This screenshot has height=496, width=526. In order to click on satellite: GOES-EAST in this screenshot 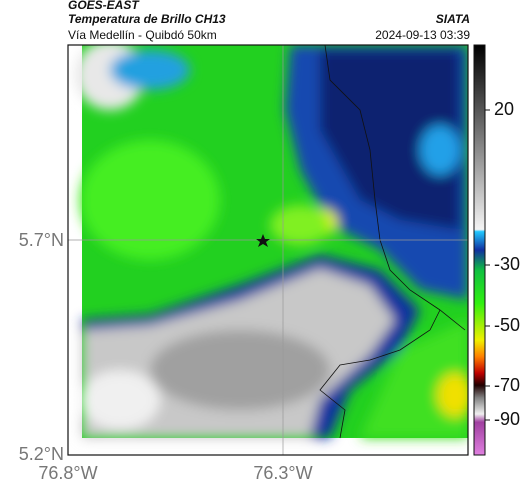, I will do `click(104, 6)`.